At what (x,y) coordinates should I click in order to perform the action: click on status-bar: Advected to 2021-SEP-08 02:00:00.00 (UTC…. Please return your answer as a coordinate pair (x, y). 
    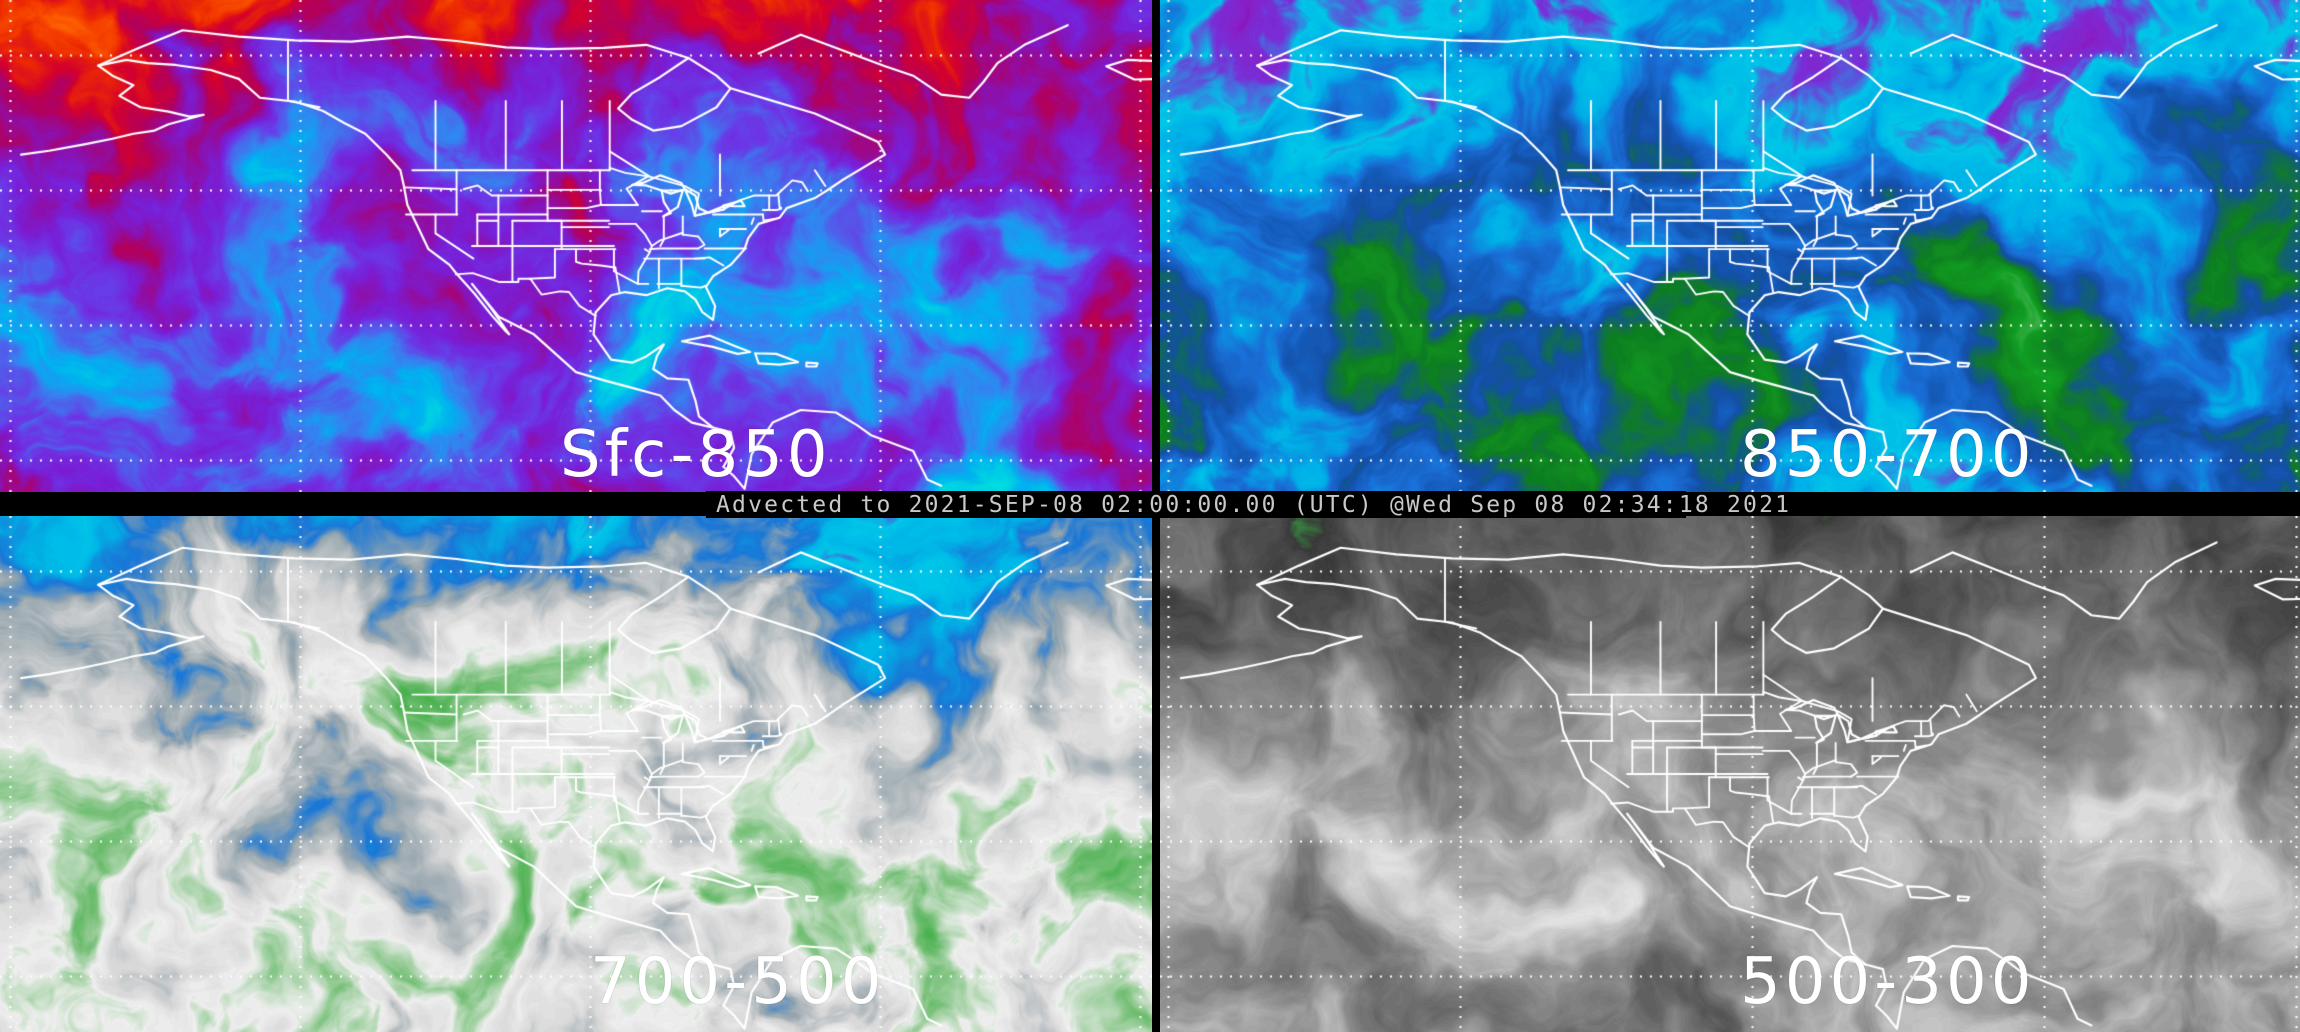
    Looking at the image, I should click on (1247, 504).